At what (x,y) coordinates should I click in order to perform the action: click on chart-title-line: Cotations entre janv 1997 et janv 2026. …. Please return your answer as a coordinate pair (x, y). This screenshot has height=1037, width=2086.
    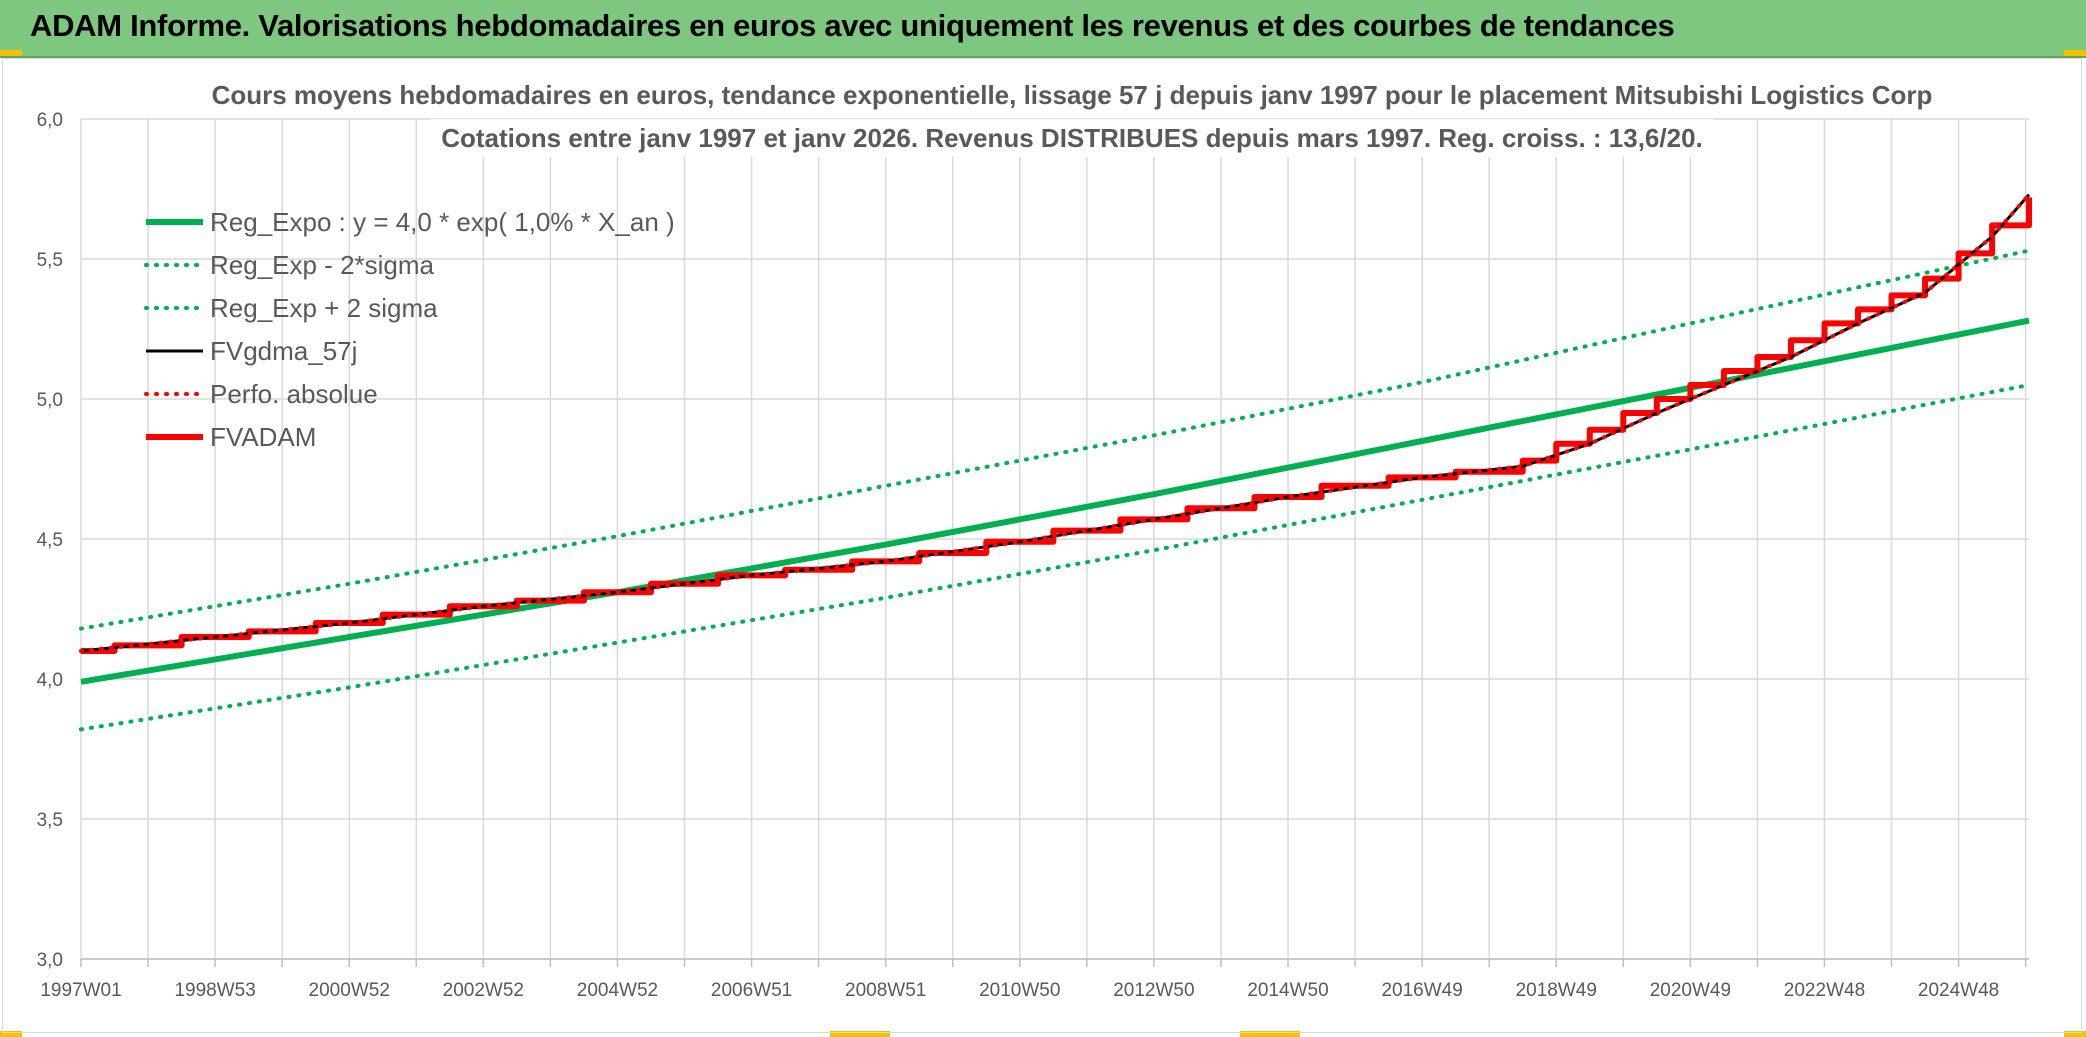
    Looking at the image, I should click on (1072, 138).